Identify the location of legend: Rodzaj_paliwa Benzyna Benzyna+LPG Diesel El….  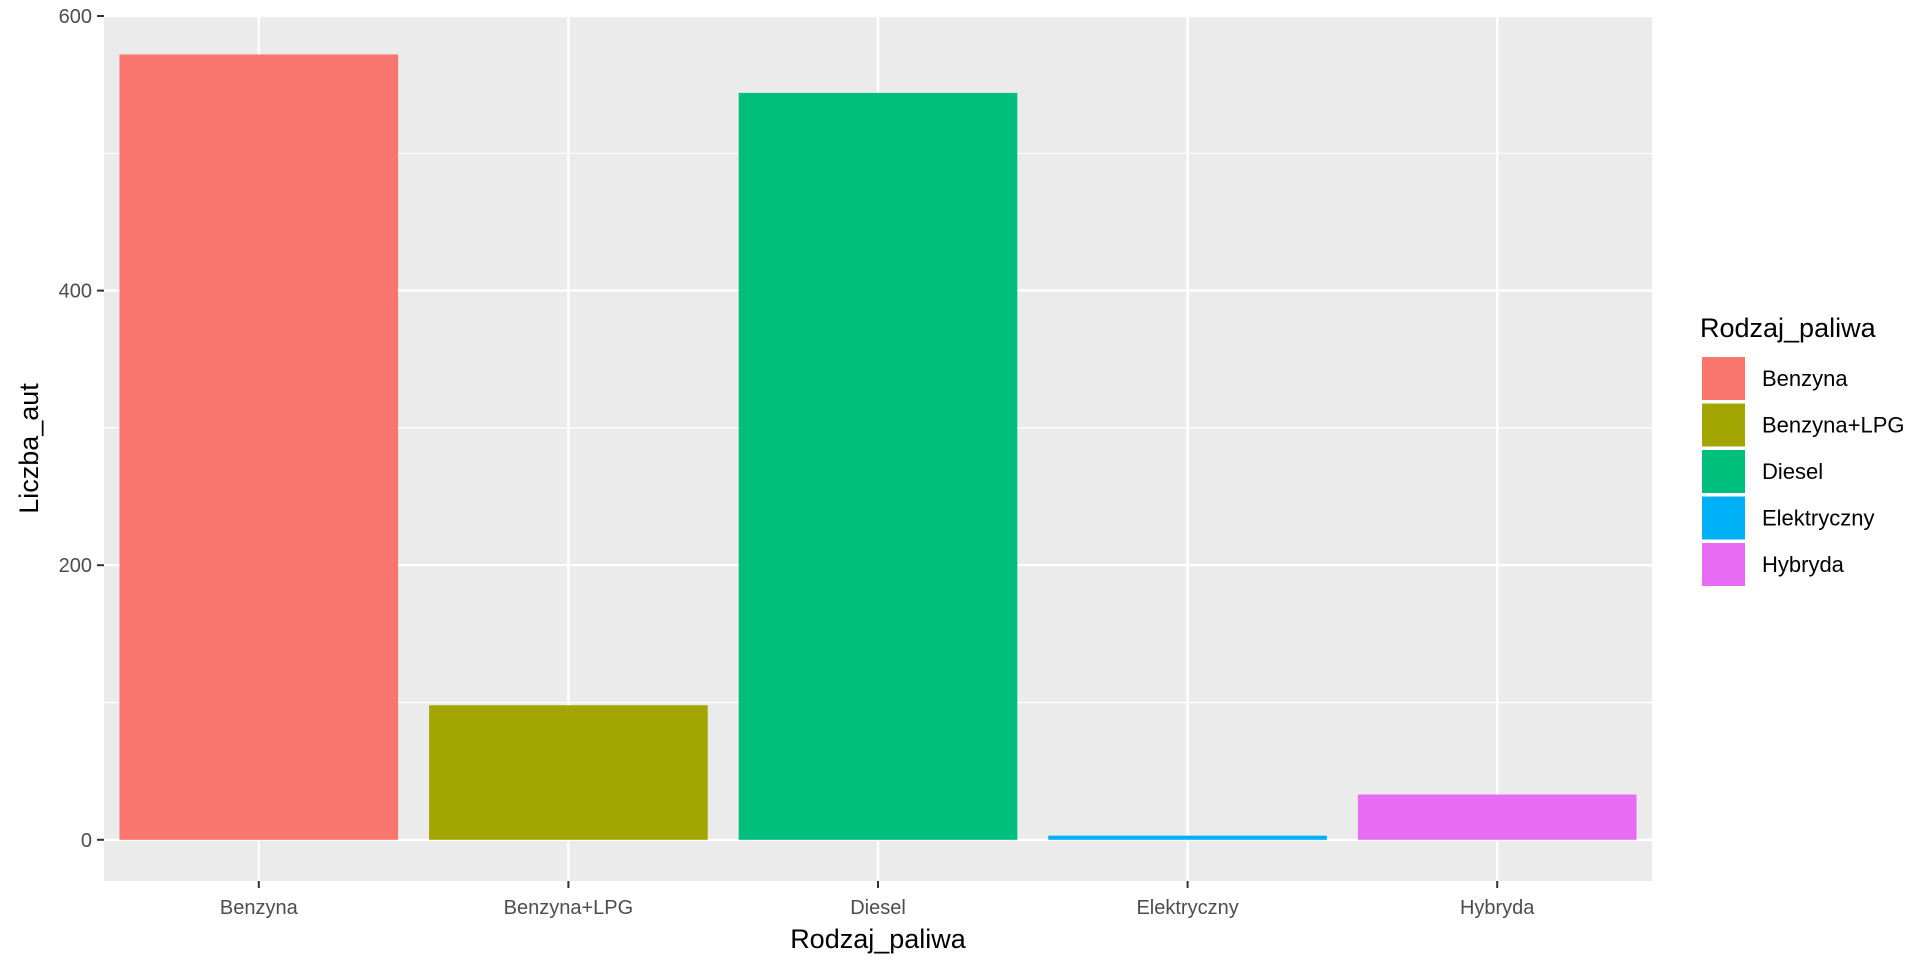
(1802, 449).